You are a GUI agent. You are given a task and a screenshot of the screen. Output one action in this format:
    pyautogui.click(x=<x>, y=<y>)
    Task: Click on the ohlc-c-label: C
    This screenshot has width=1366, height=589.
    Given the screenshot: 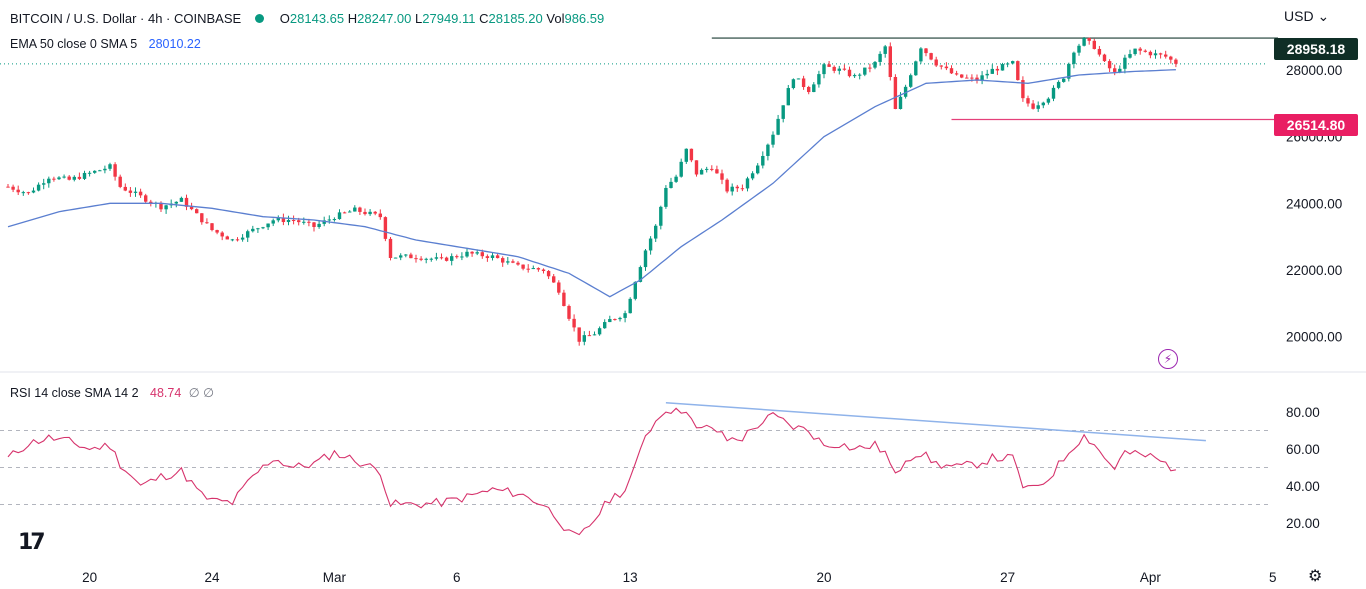 What is the action you would take?
    pyautogui.click(x=484, y=18)
    